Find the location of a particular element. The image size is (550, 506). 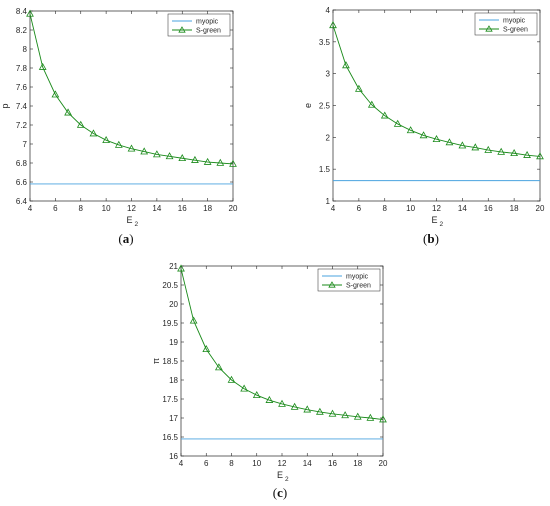

y-tick-label: 18.5 is located at coordinates (170, 361).